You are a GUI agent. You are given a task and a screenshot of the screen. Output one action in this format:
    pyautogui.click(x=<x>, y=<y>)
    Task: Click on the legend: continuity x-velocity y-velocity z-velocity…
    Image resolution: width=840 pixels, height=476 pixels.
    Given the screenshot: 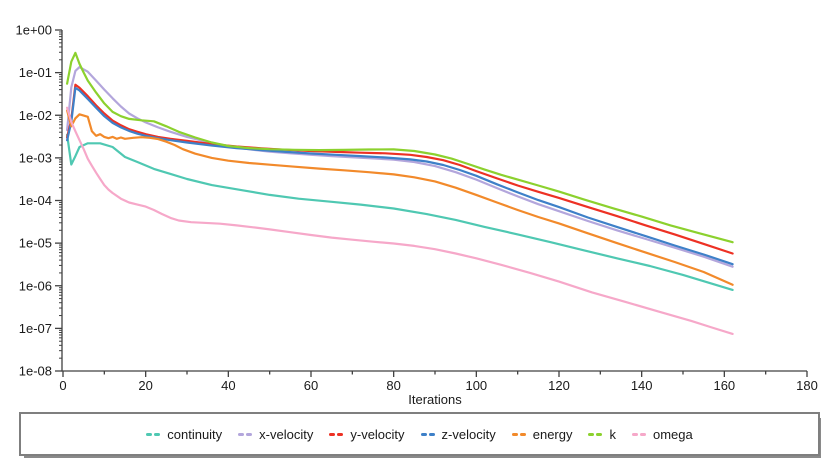 What is the action you would take?
    pyautogui.click(x=419, y=434)
    